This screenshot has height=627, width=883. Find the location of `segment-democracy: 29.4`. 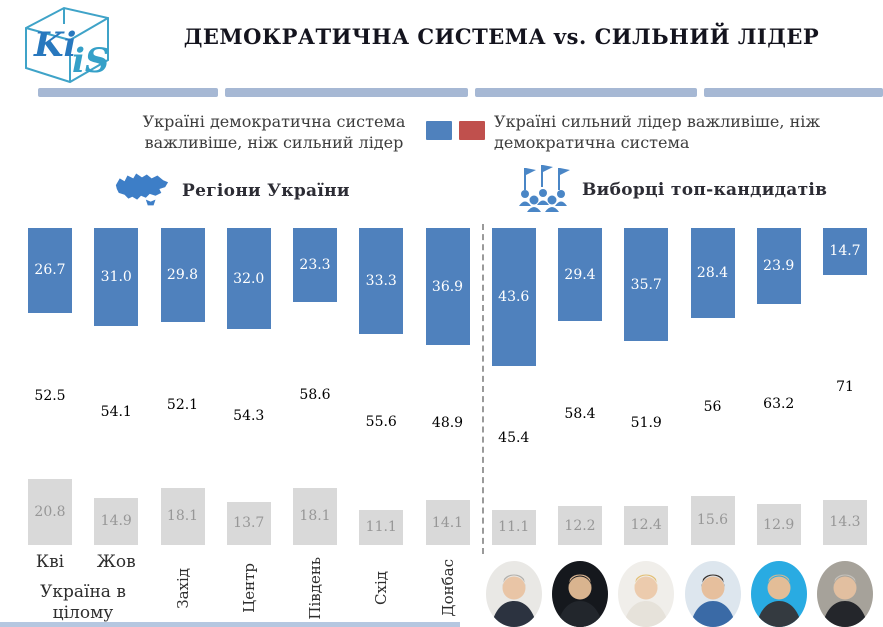

segment-democracy: 29.4 is located at coordinates (580, 275).